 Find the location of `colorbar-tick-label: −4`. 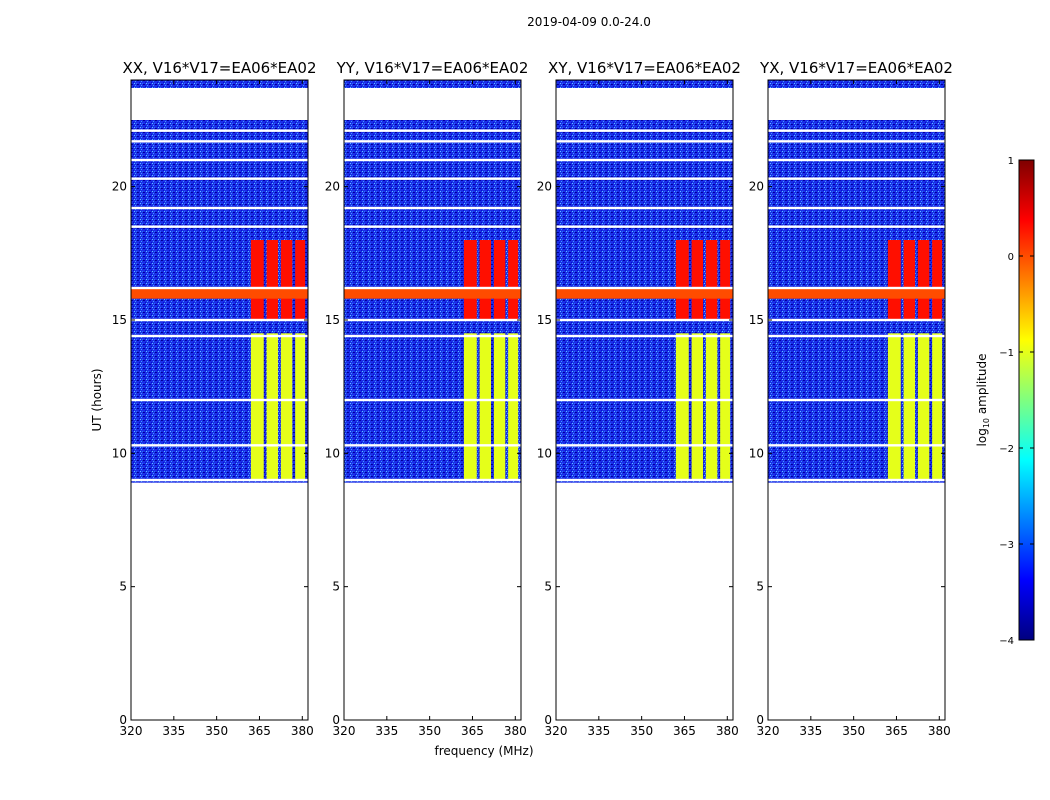

colorbar-tick-label: −4 is located at coordinates (1006, 641).